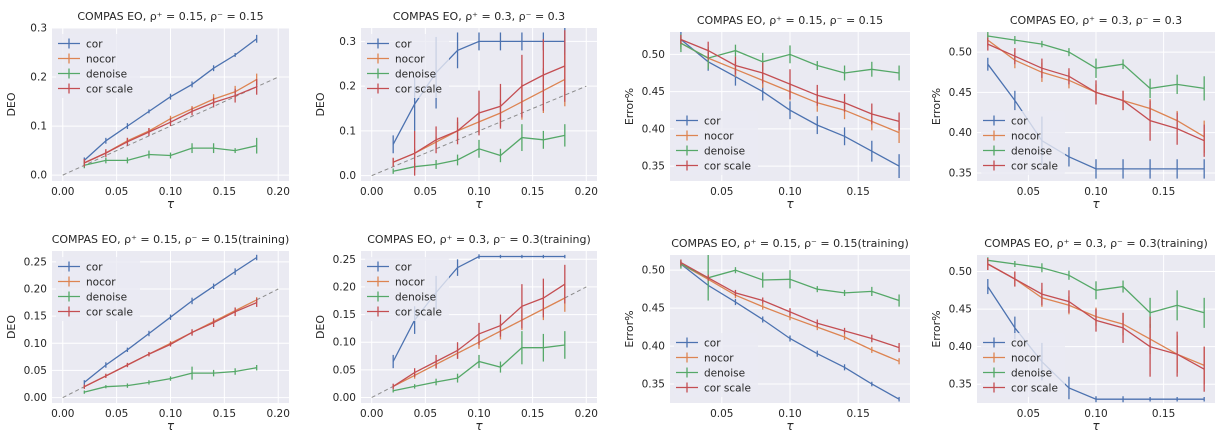 Image resolution: width=1222 pixels, height=434 pixels. I want to click on chart-title: COMPAS EO, ρ⁺ = 0.3, ρ⁻ = 0.3(training), so click(1096, 243).